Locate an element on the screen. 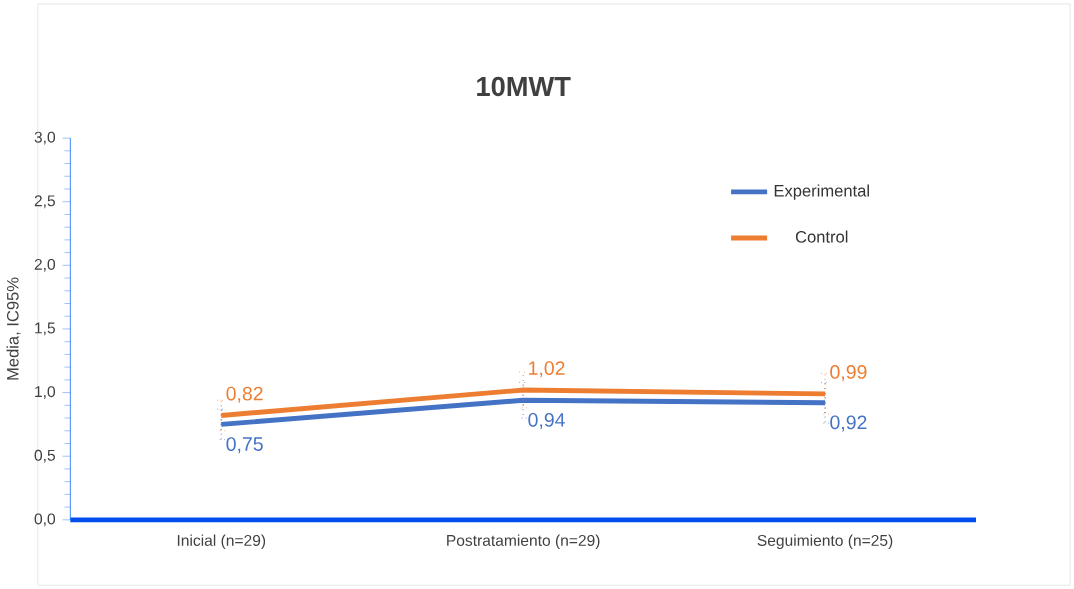 This screenshot has height=589, width=1074. y-tick-label: 3,0 is located at coordinates (45, 138).